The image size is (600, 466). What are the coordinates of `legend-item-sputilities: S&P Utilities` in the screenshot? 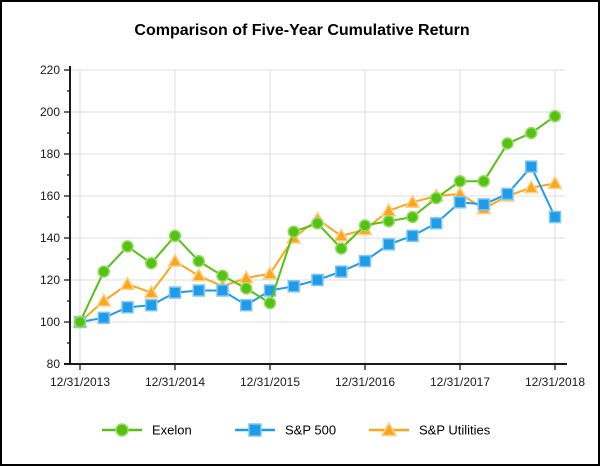 It's located at (430, 429).